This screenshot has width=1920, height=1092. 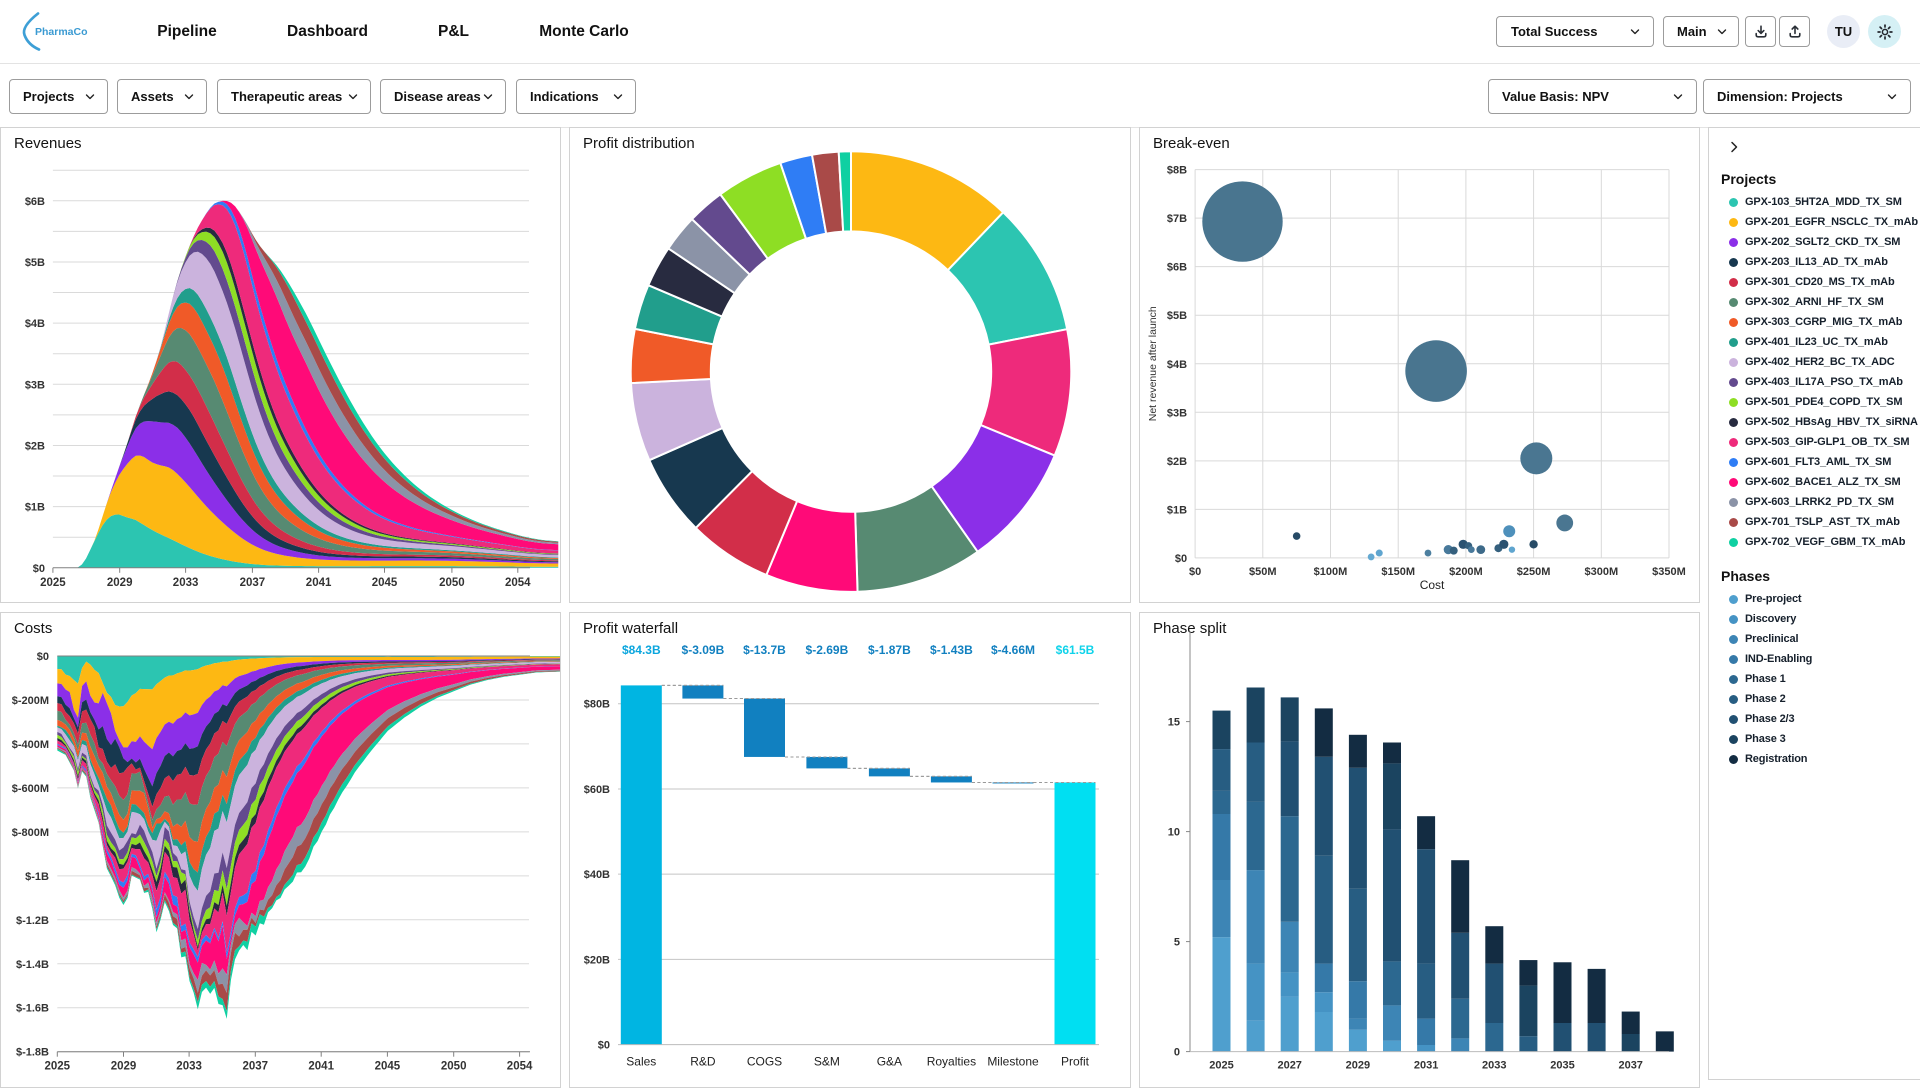 I want to click on svg-text: 10, so click(x=1174, y=833).